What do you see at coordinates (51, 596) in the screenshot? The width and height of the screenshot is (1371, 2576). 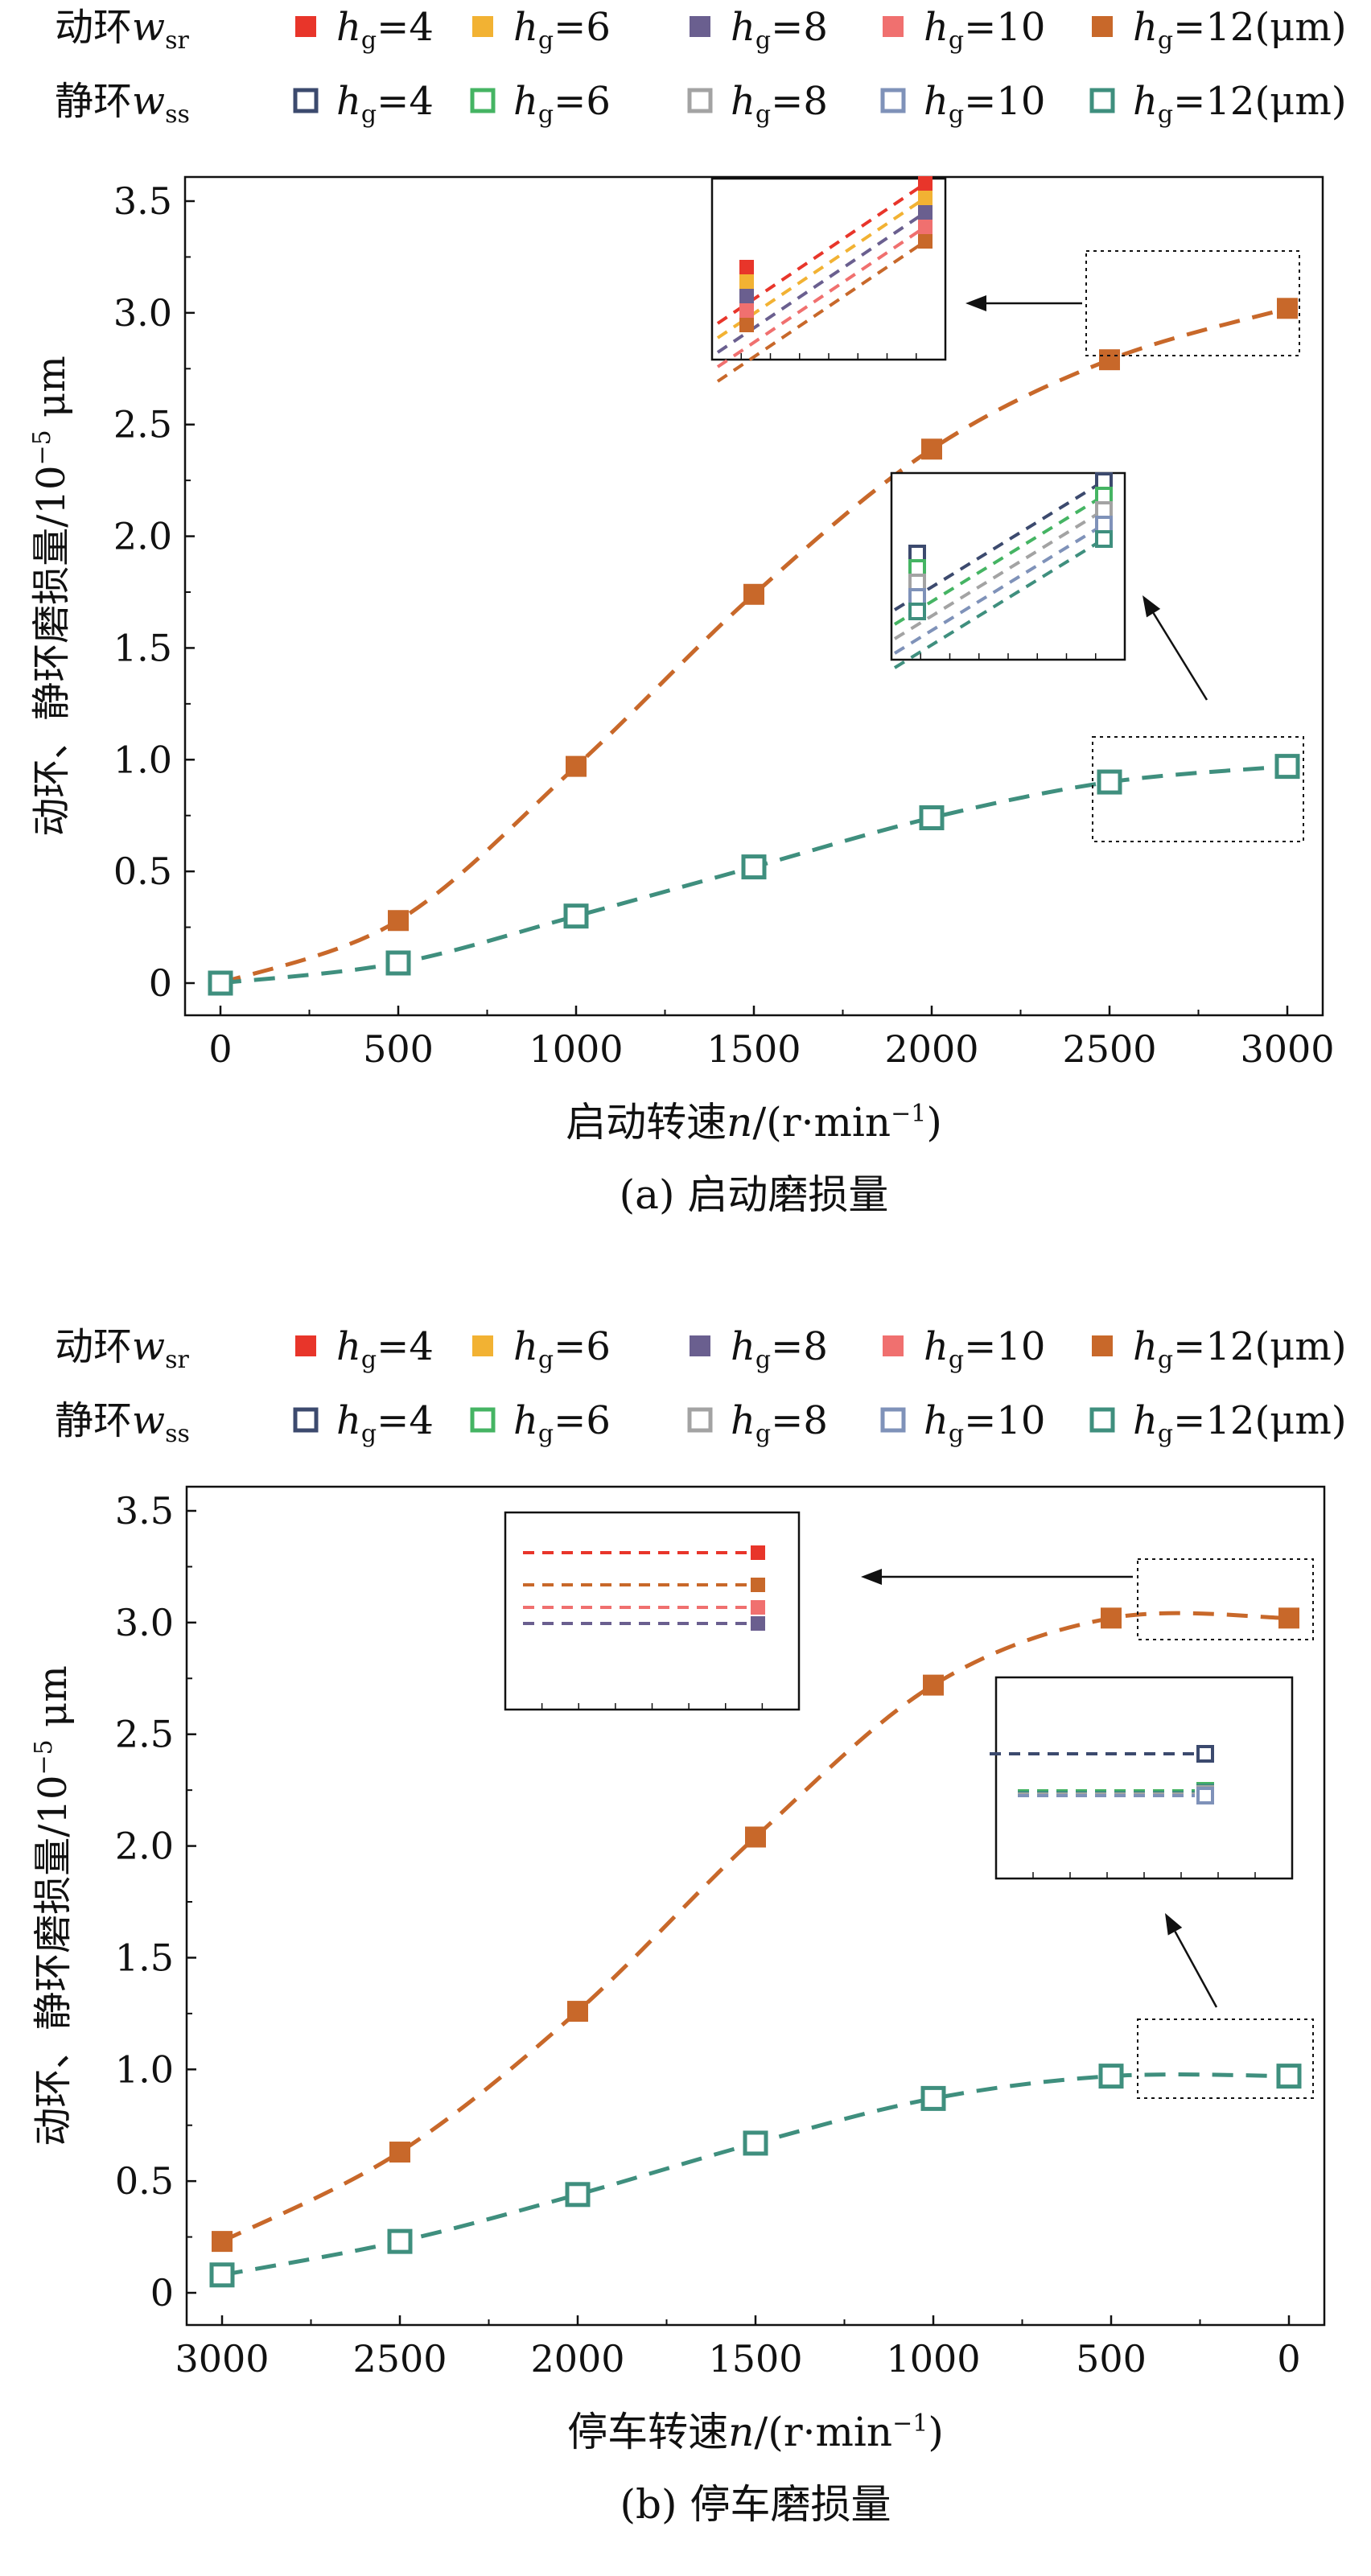 I see `ylabel-0: 动环、静环磨损量/10−5 μm` at bounding box center [51, 596].